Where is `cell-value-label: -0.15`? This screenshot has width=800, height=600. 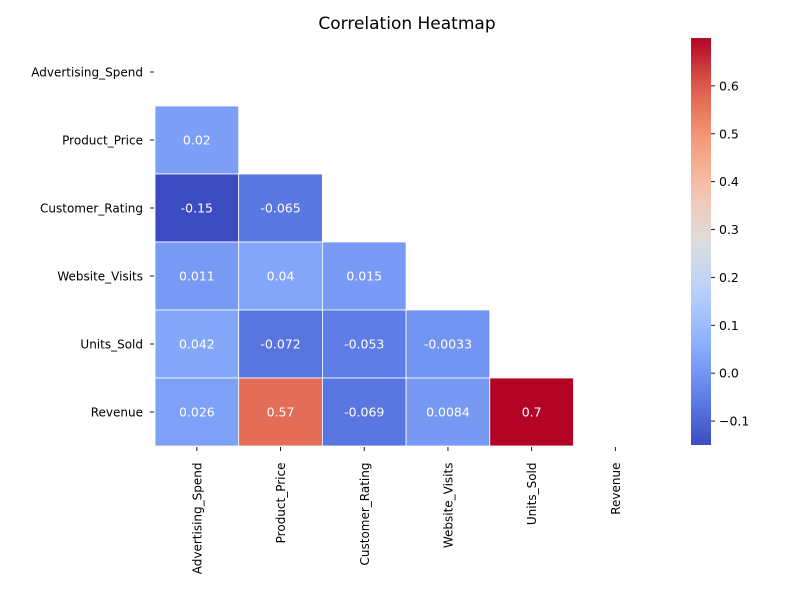 cell-value-label: -0.15 is located at coordinates (197, 208).